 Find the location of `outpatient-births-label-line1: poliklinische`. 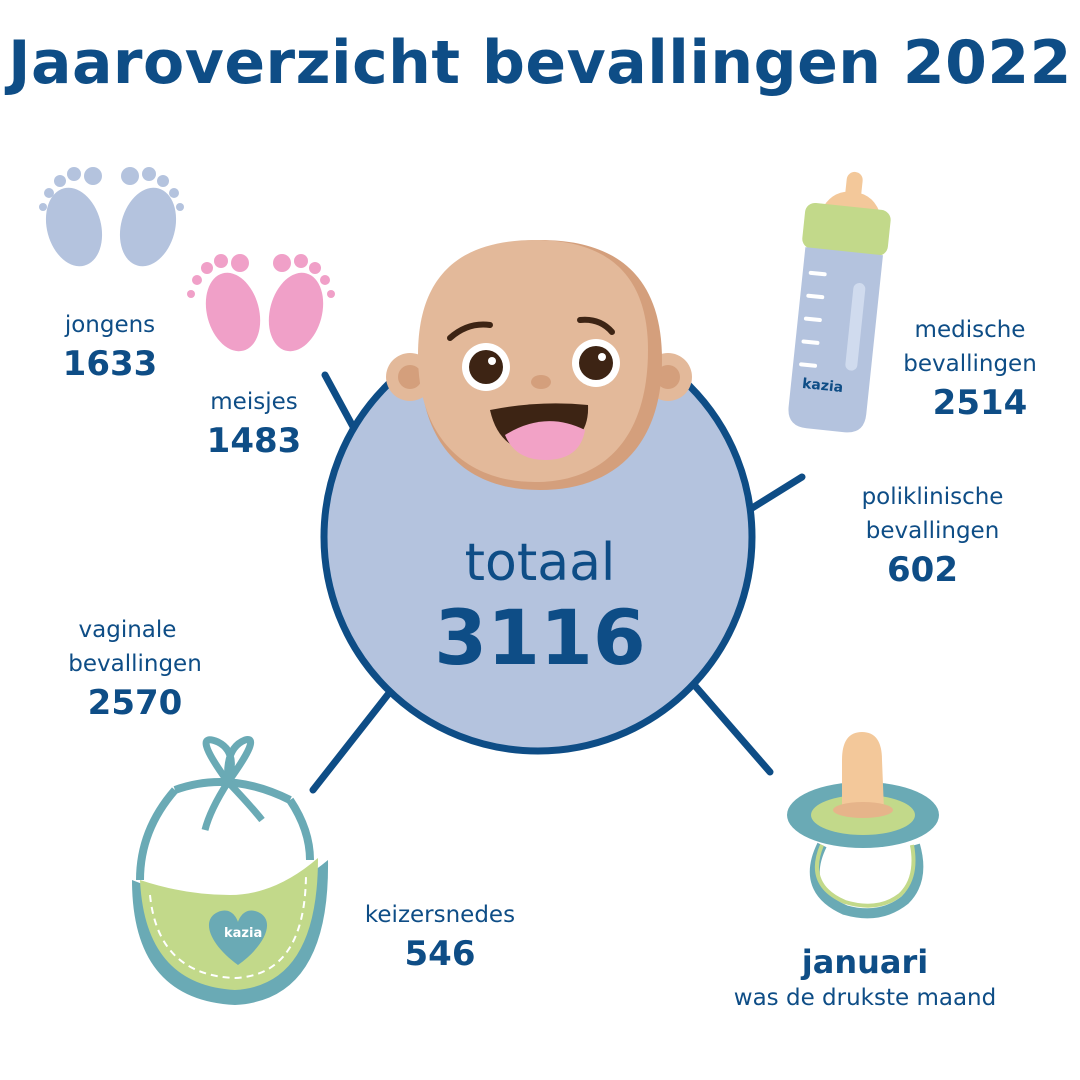

outpatient-births-label-line1: poliklinische is located at coordinates (932, 497).